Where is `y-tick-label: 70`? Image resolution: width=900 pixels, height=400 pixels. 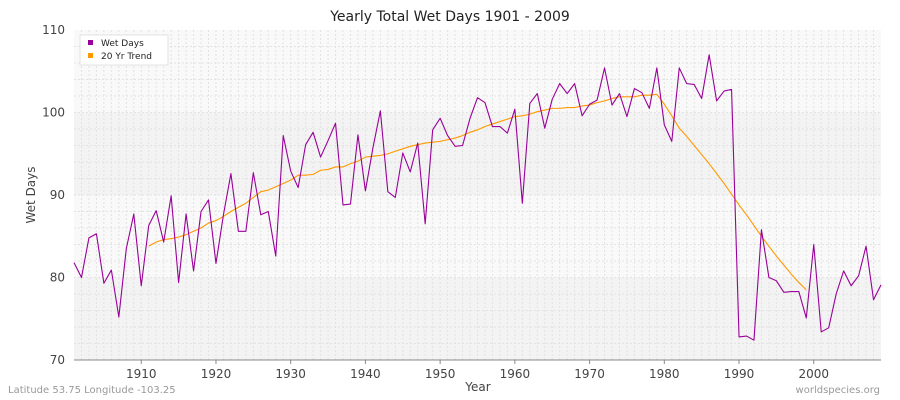 y-tick-label: 70 is located at coordinates (57, 360).